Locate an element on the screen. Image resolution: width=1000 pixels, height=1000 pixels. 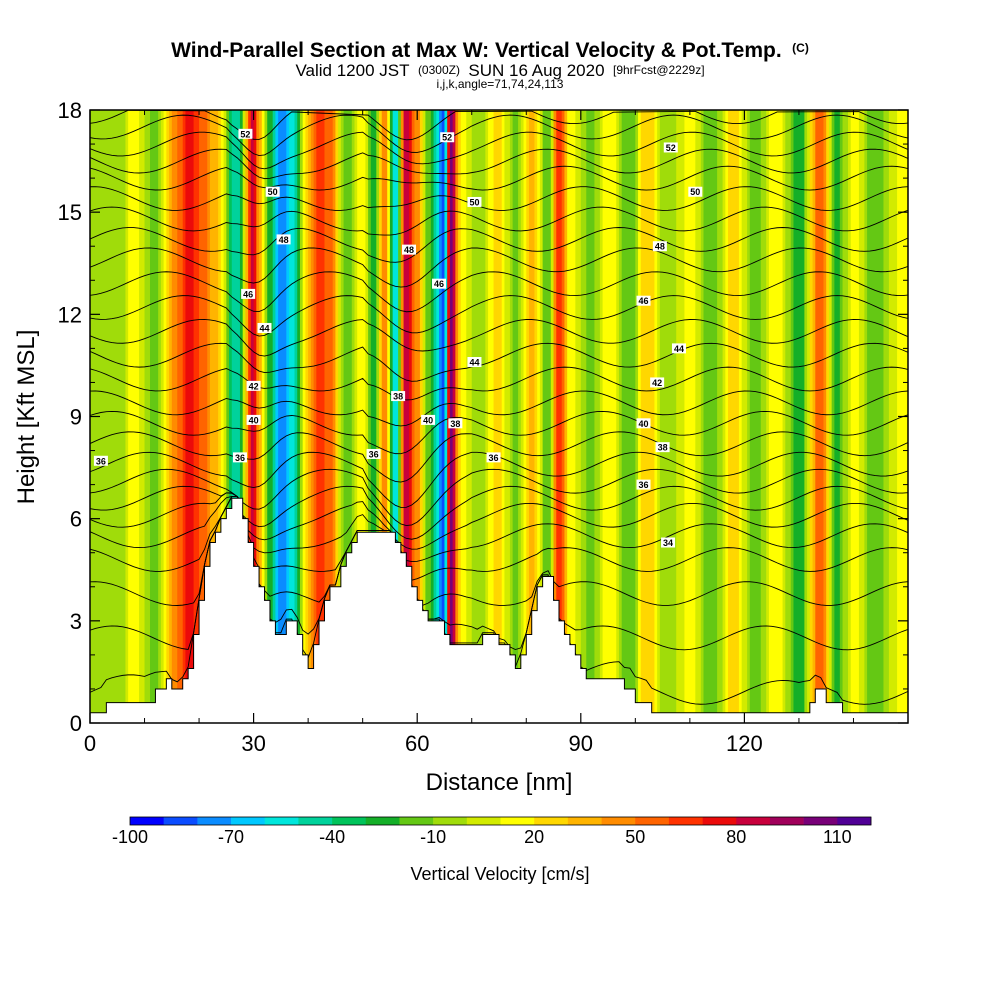
contour-label: 52 is located at coordinates (447, 137).